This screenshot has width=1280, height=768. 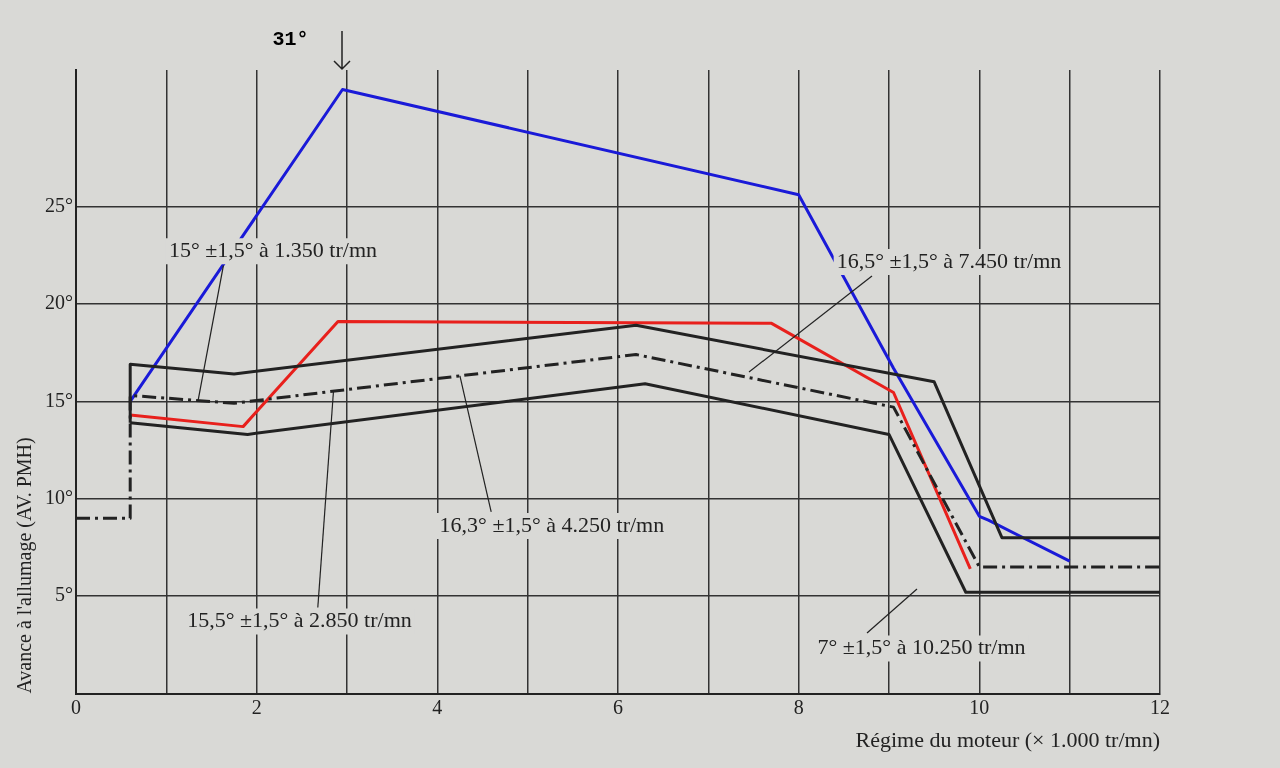 I want to click on annotation: 16,5° ±1,5° à 7.450 tr/mn, so click(x=949, y=260).